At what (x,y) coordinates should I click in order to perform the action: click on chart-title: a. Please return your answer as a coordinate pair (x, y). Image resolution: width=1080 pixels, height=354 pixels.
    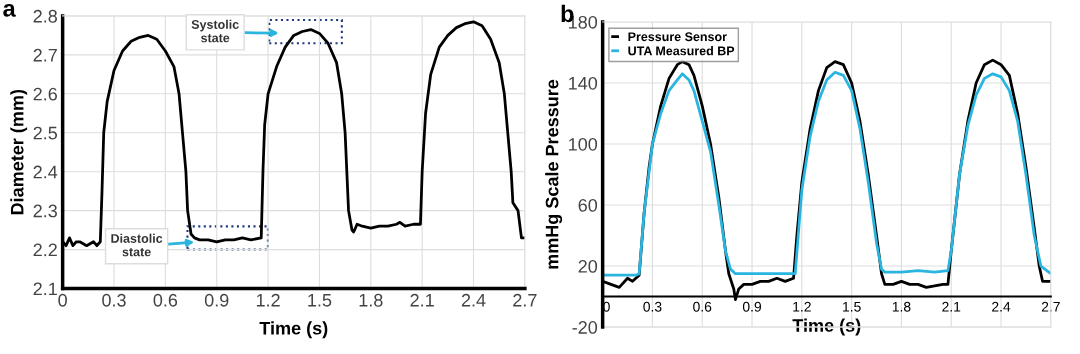
    Looking at the image, I should click on (9, 10).